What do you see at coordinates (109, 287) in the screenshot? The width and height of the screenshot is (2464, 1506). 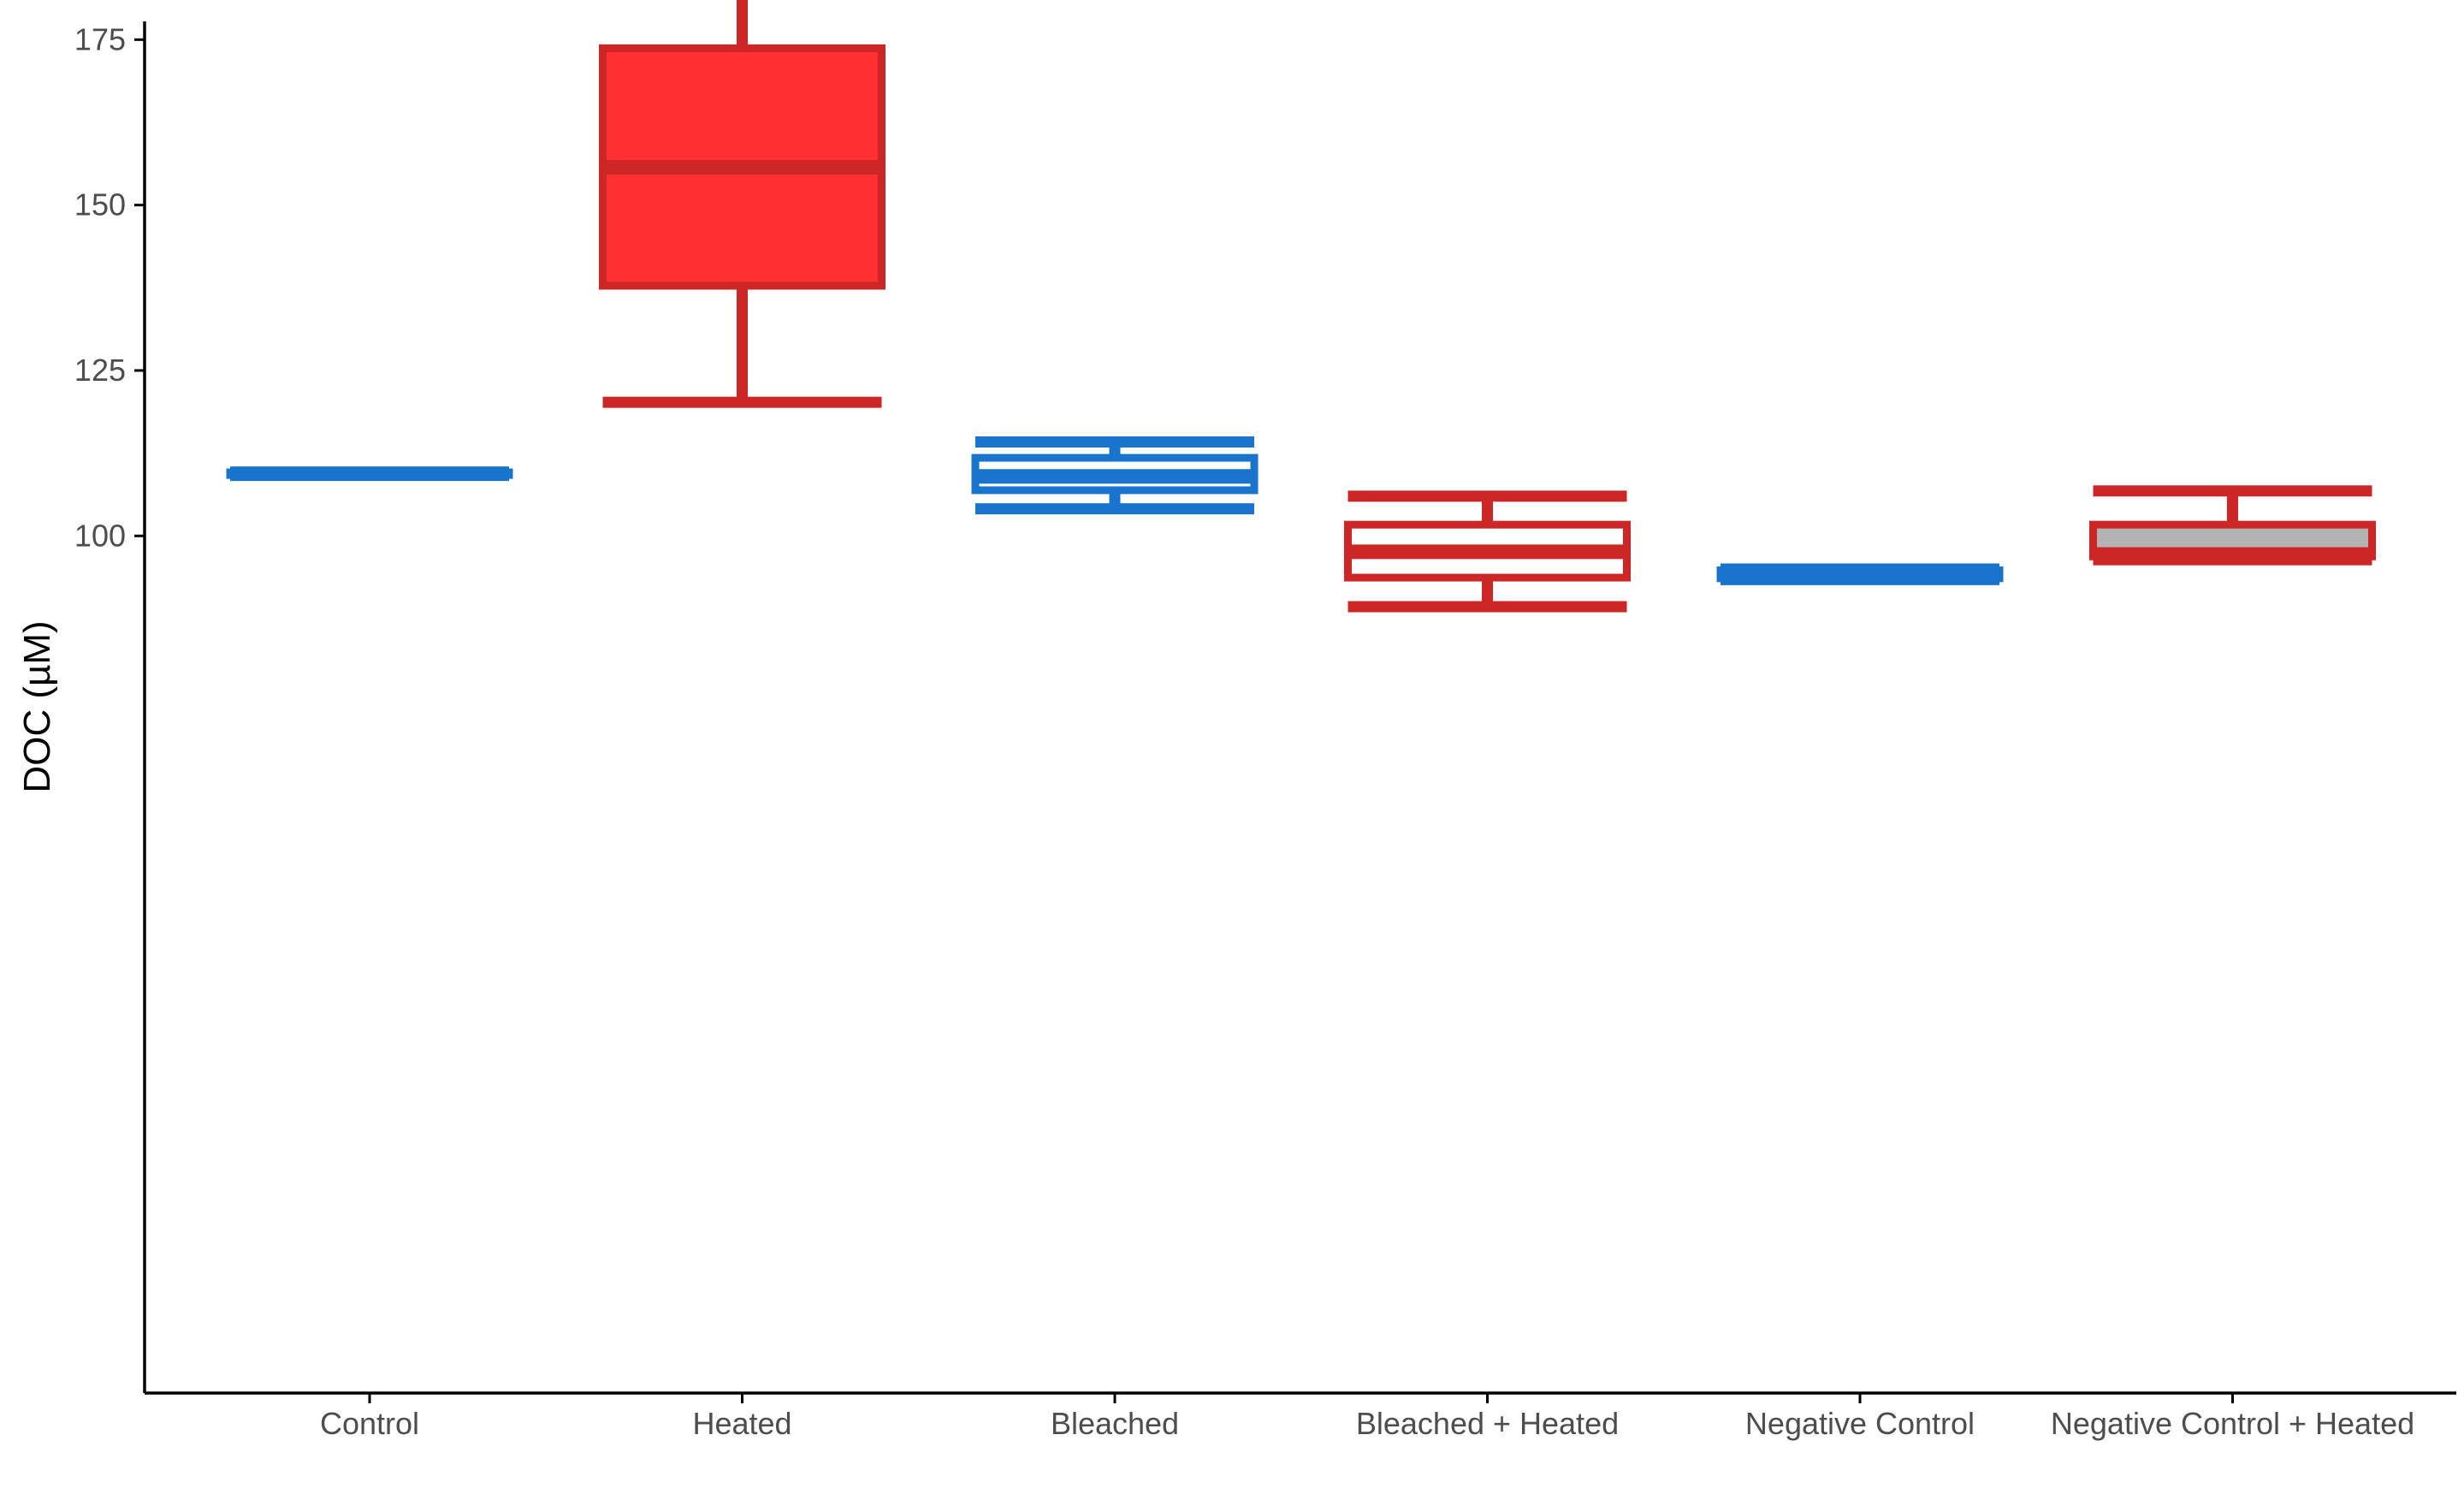 I see `y-ticks-layer: 100 125 150 175` at bounding box center [109, 287].